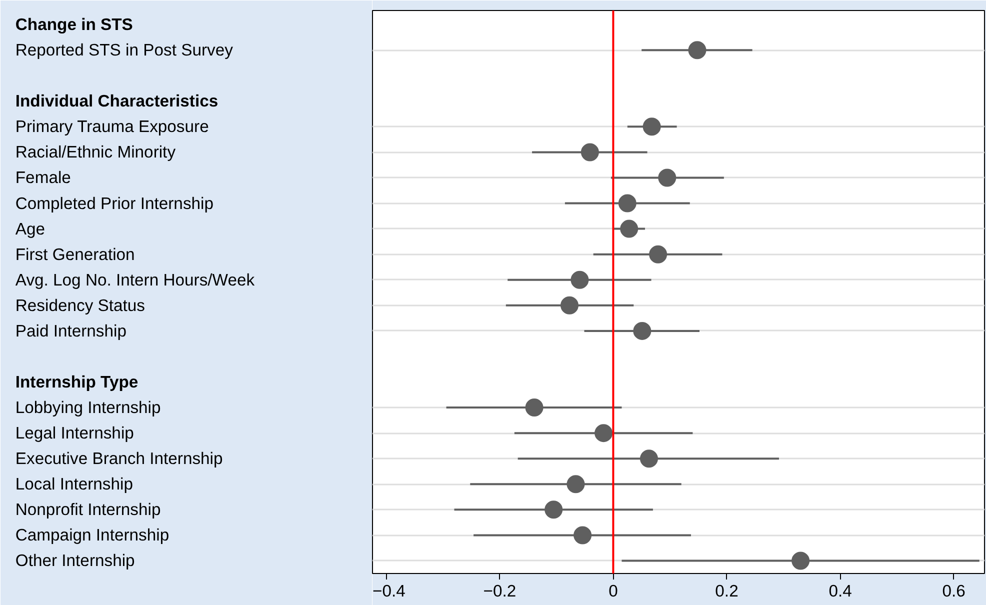  Describe the element at coordinates (135, 280) in the screenshot. I see `y-tick-label: Avg. Log No. Intern Hours/Week` at that location.